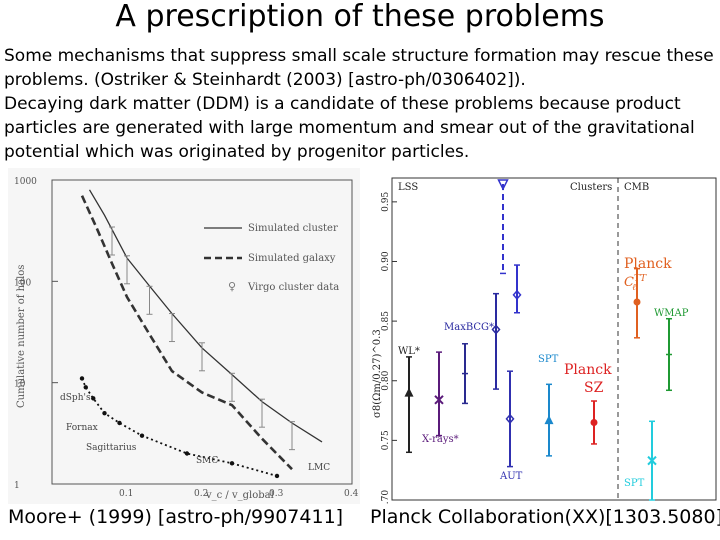 This screenshot has height=540, width=720. Describe the element at coordinates (201, 494) in the screenshot. I see `moore-x-tick: 0.2` at that location.